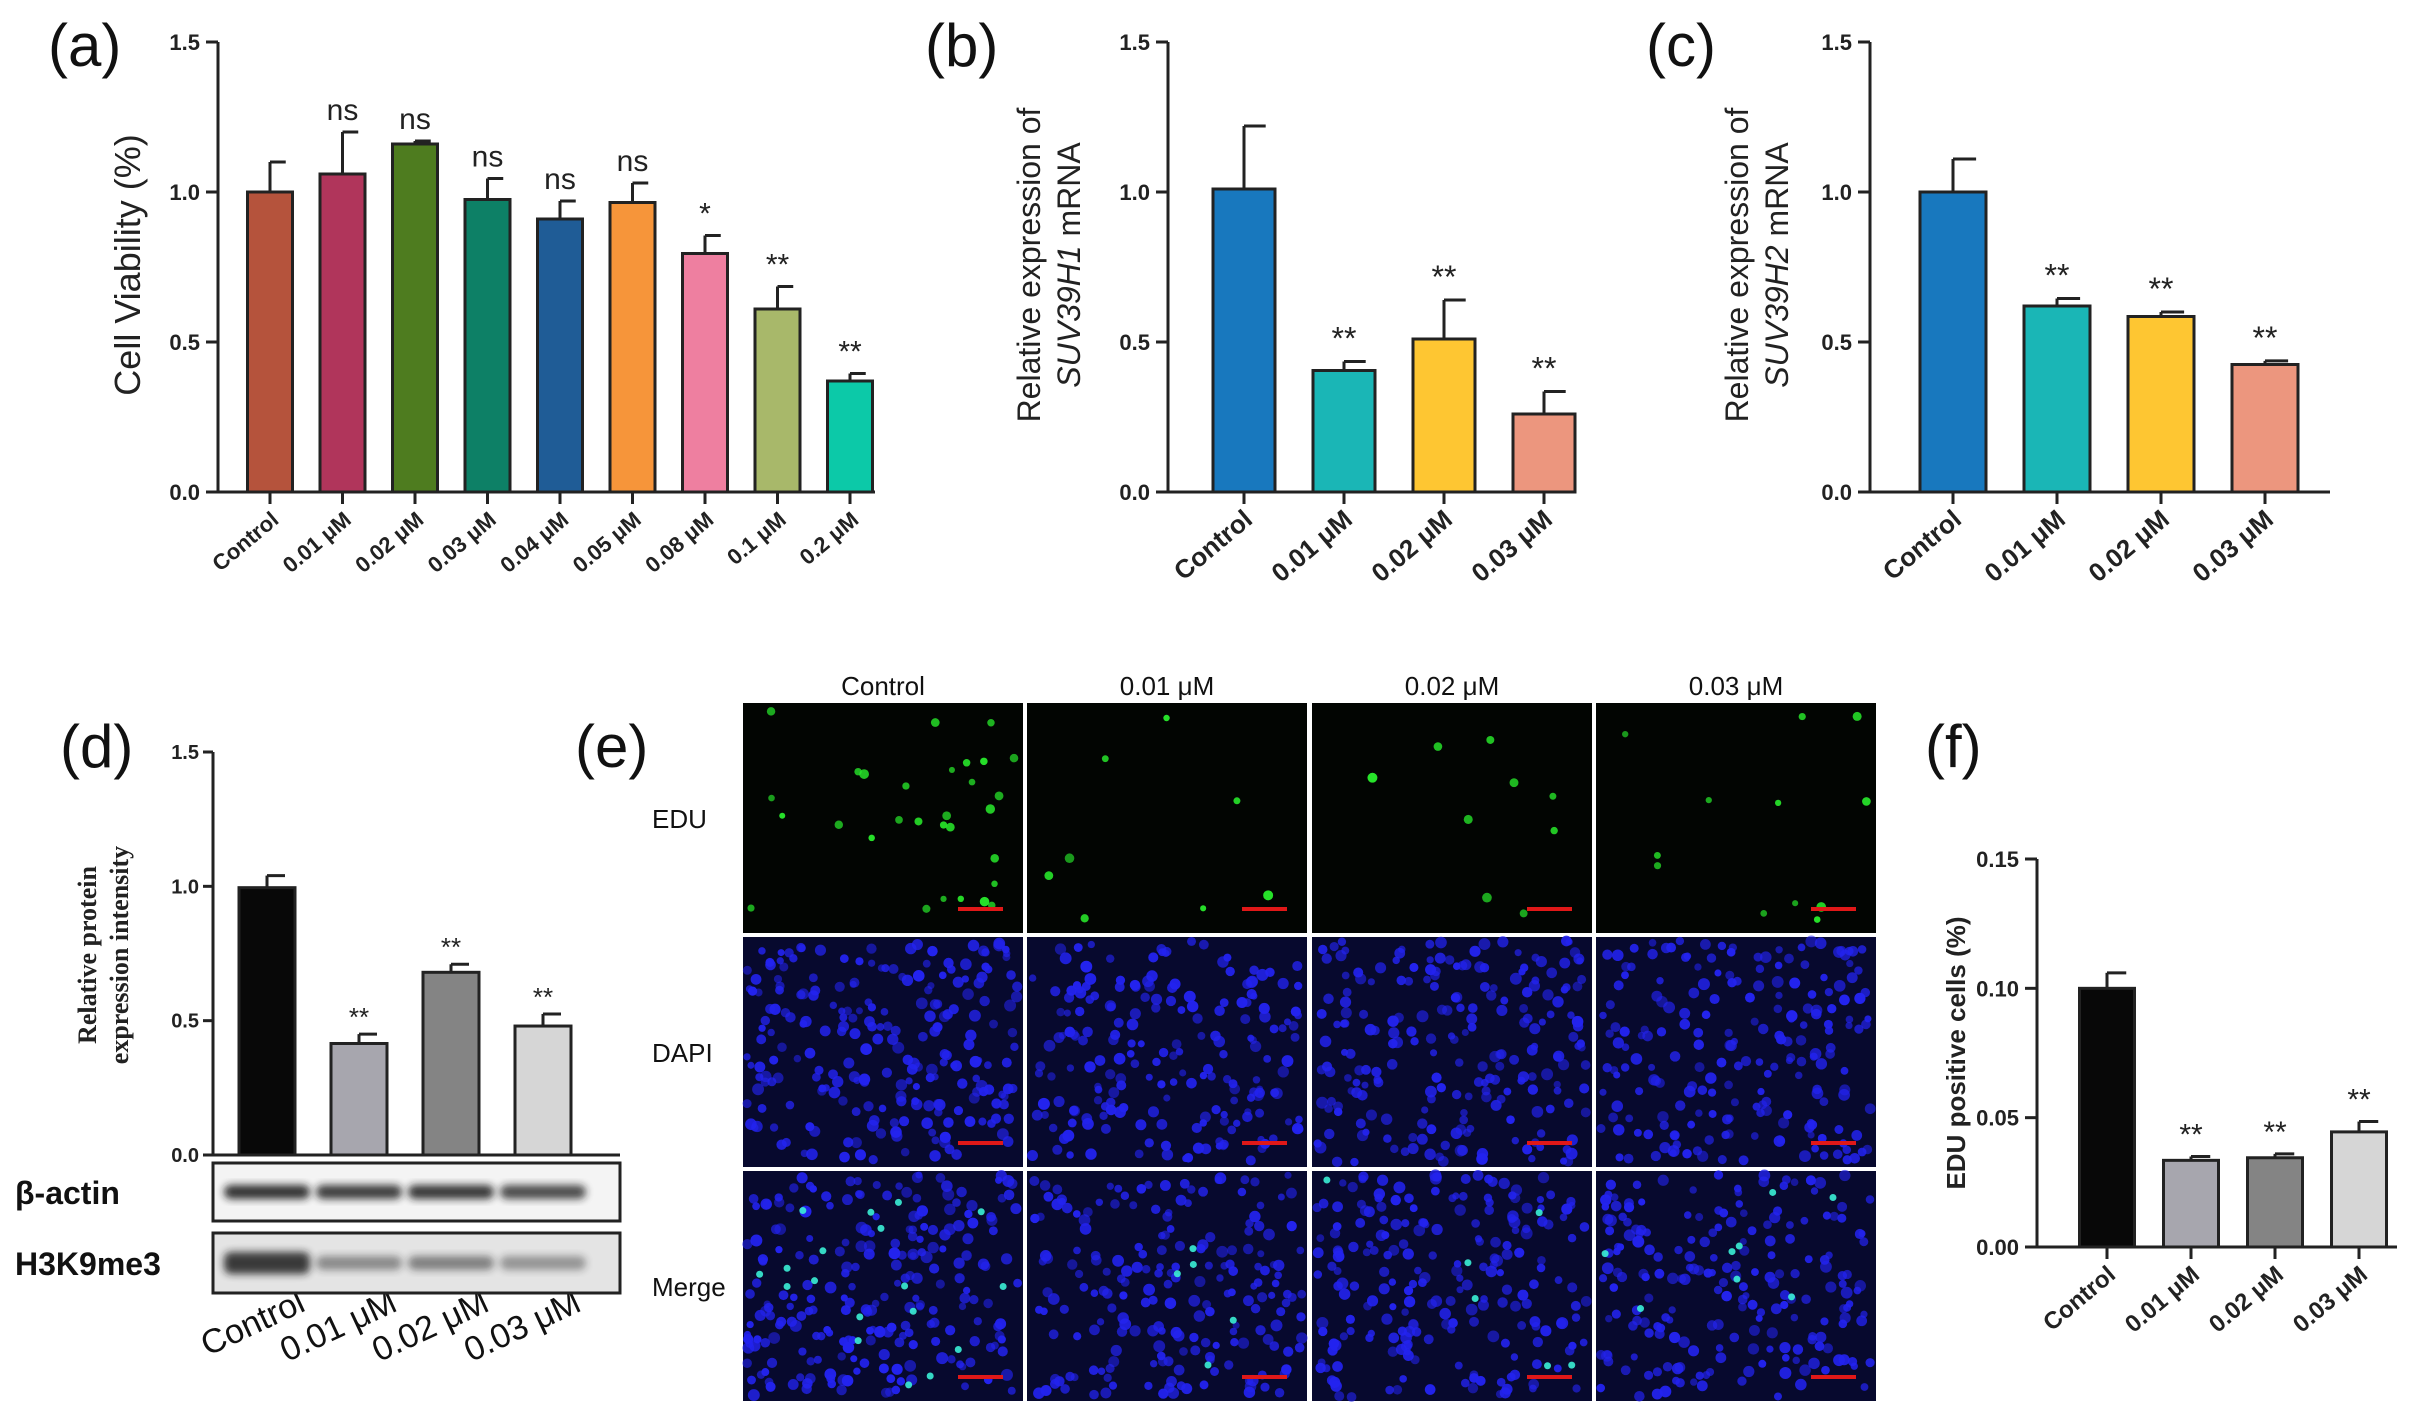 The height and width of the screenshot is (1423, 2434). Describe the element at coordinates (990, 809) in the screenshot. I see `edu-nucleus` at that location.